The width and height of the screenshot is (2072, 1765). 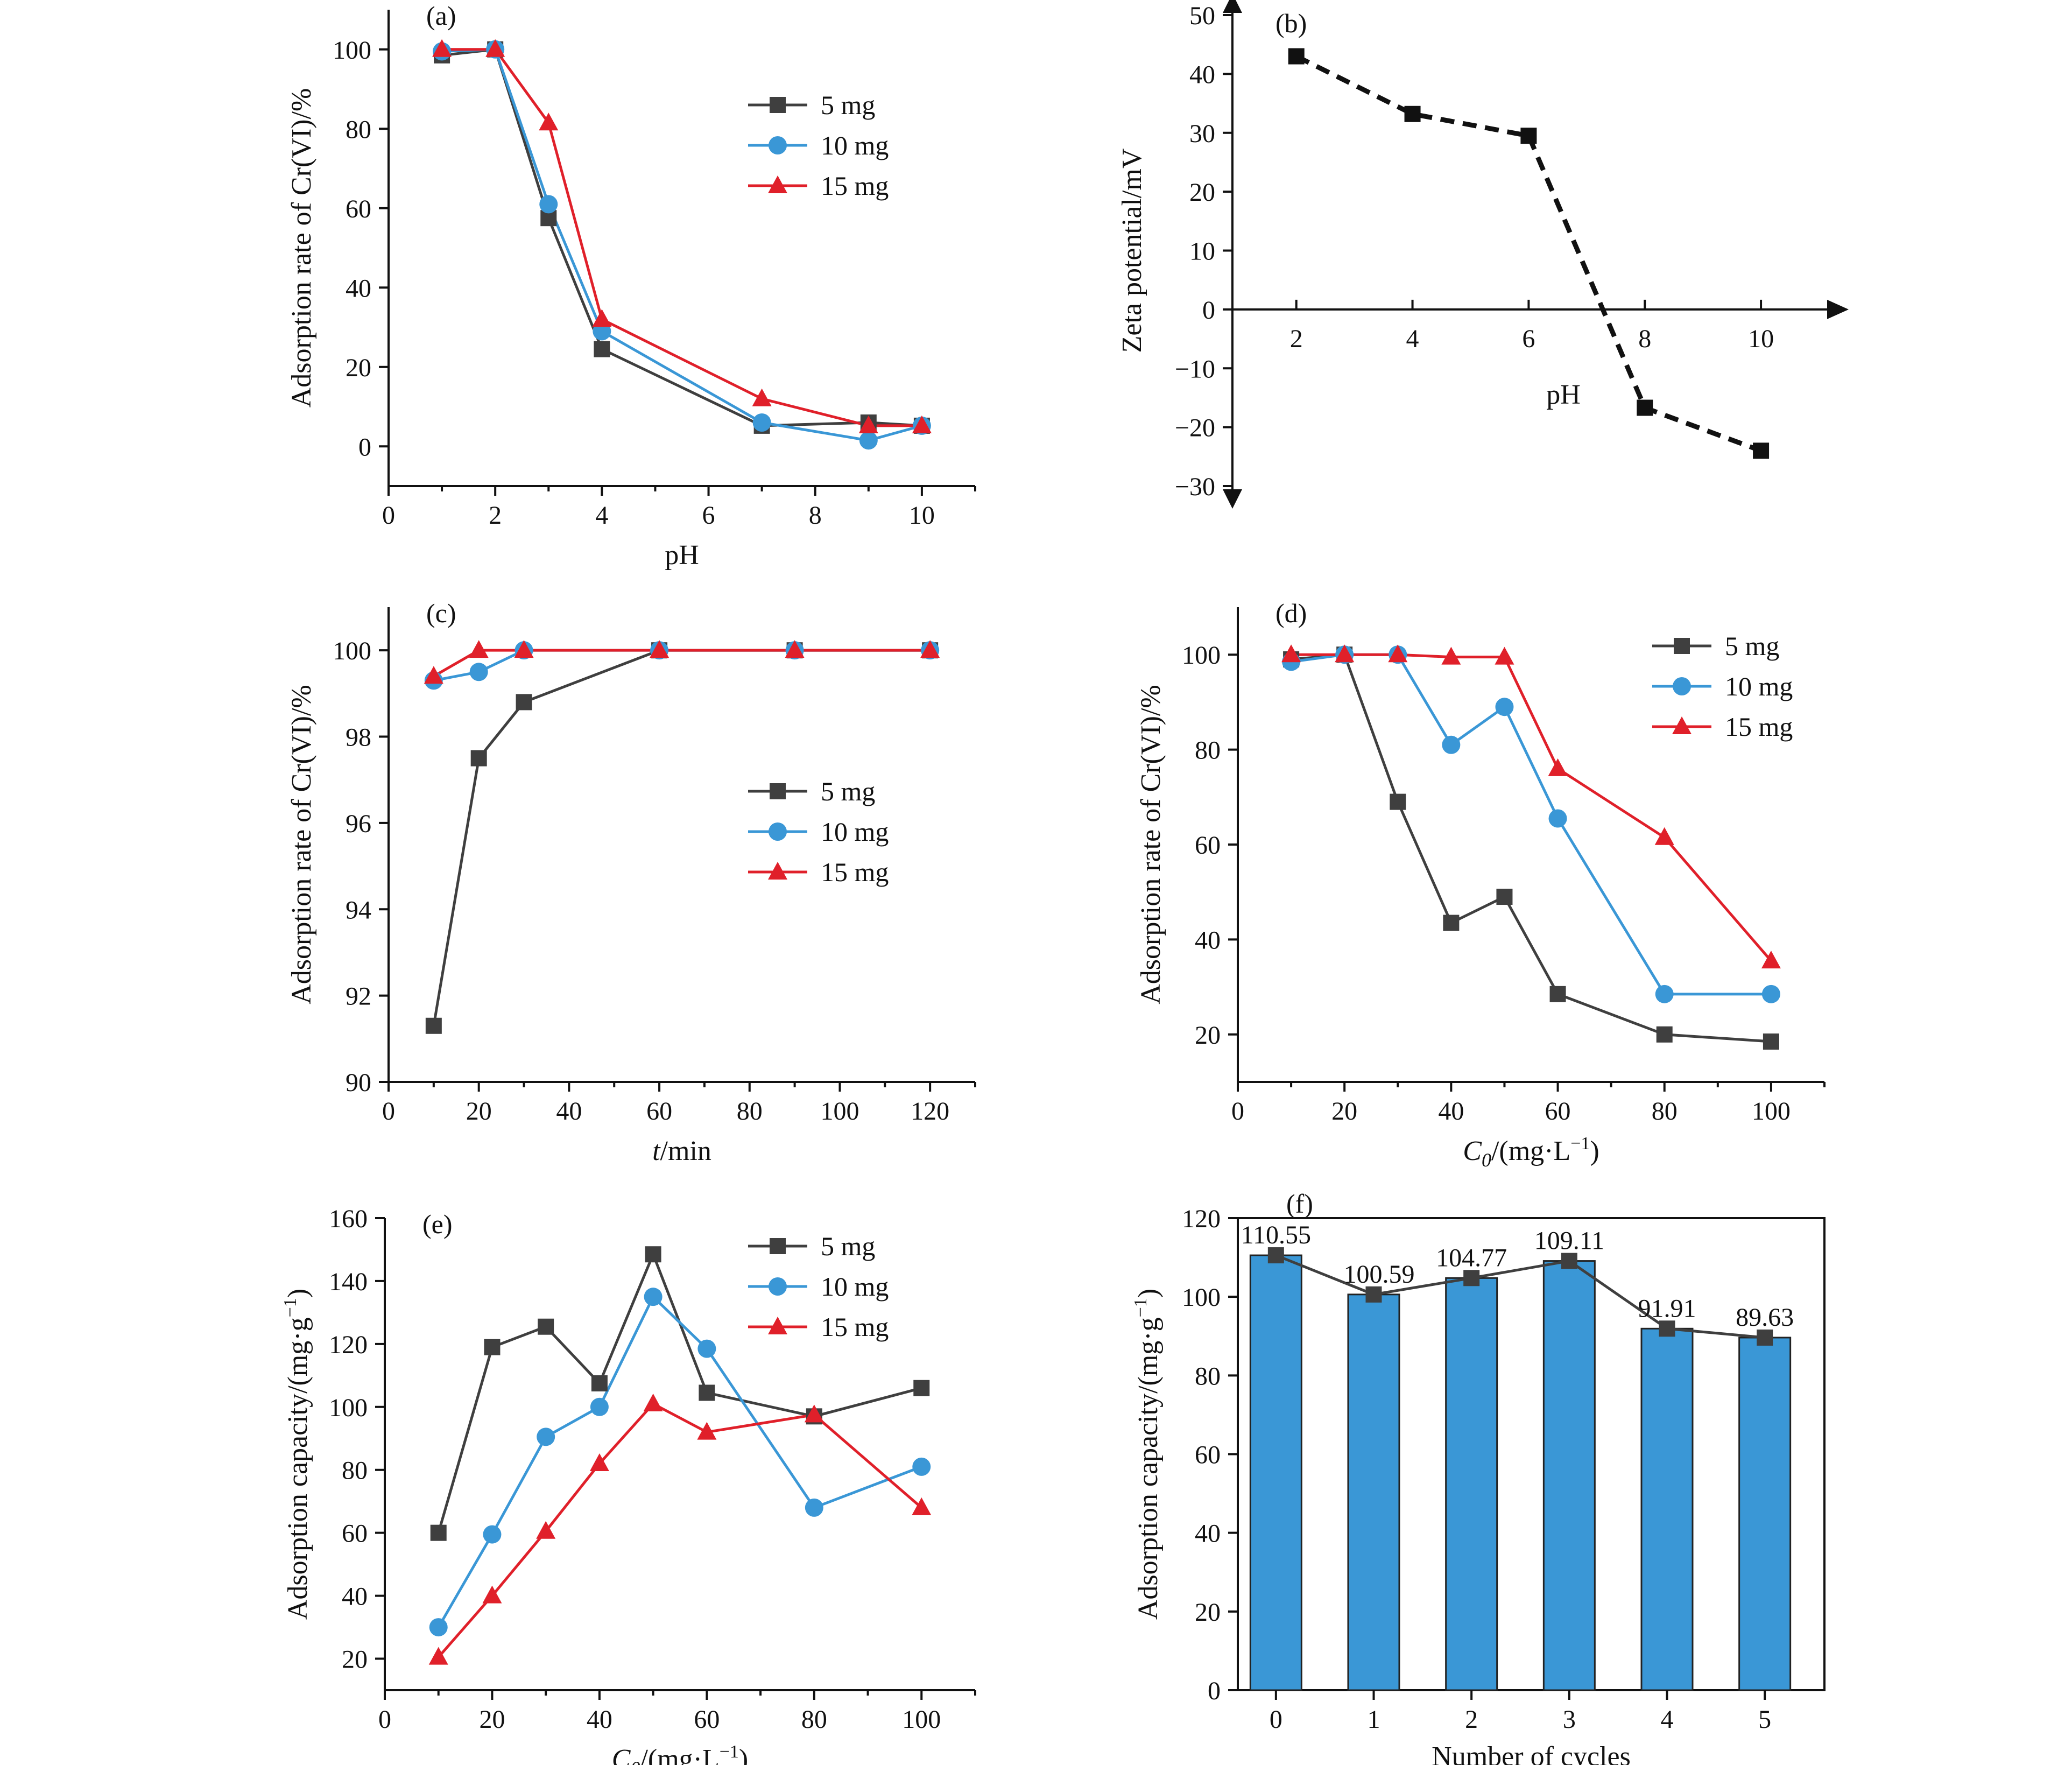 What do you see at coordinates (1761, 339) in the screenshot?
I see `x-tick-label: 10` at bounding box center [1761, 339].